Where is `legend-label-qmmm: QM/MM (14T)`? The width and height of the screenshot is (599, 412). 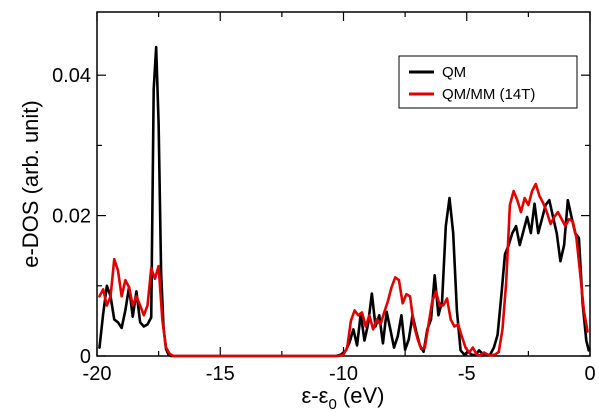 legend-label-qmmm: QM/MM (14T) is located at coordinates (488, 94).